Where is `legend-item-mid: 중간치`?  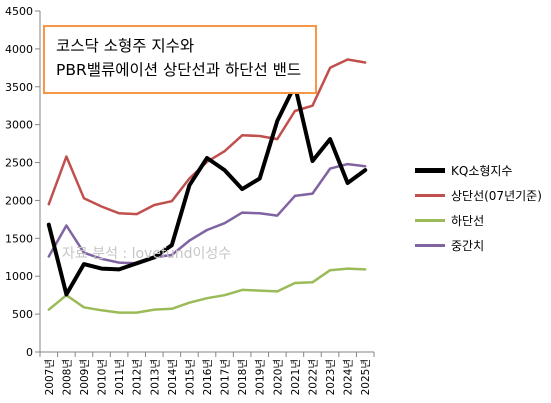
legend-item-mid: 중간치 is located at coordinates (478, 245).